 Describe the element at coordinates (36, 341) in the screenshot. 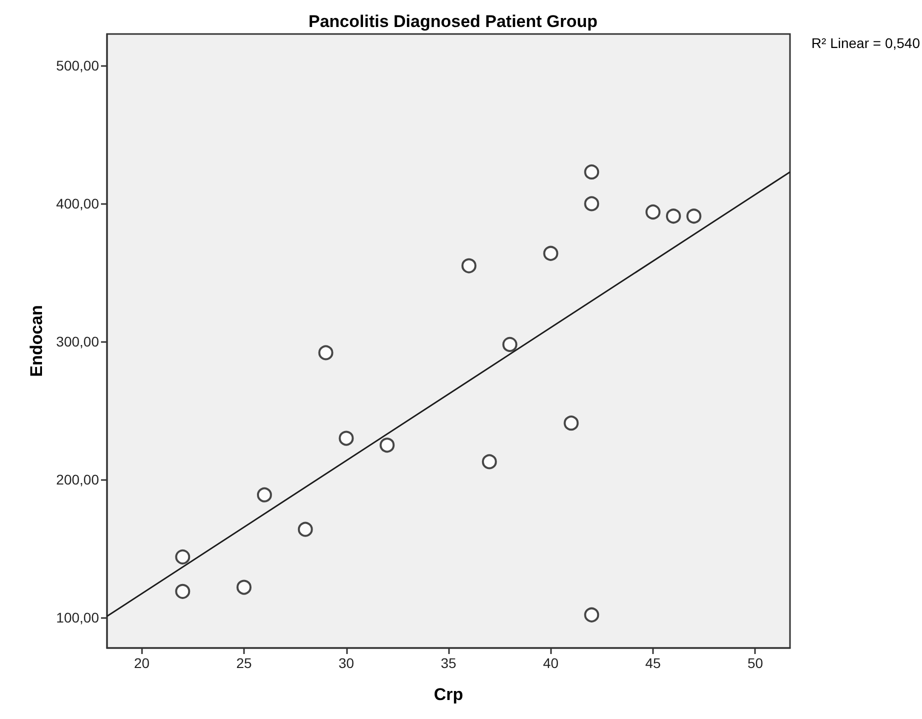

I see `y-axis-title: Endocan` at that location.